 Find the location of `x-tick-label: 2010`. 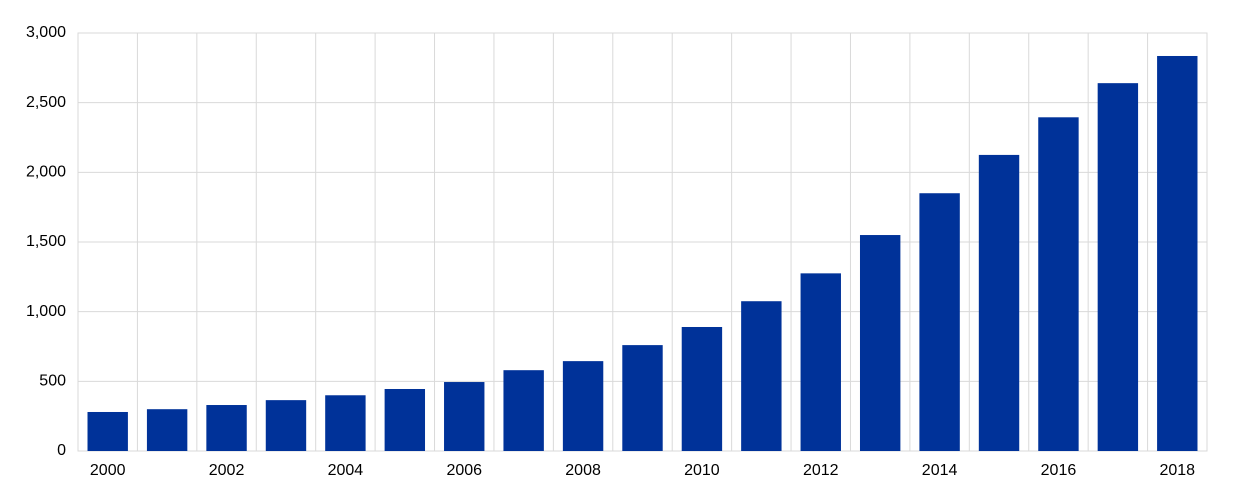

x-tick-label: 2010 is located at coordinates (702, 470).